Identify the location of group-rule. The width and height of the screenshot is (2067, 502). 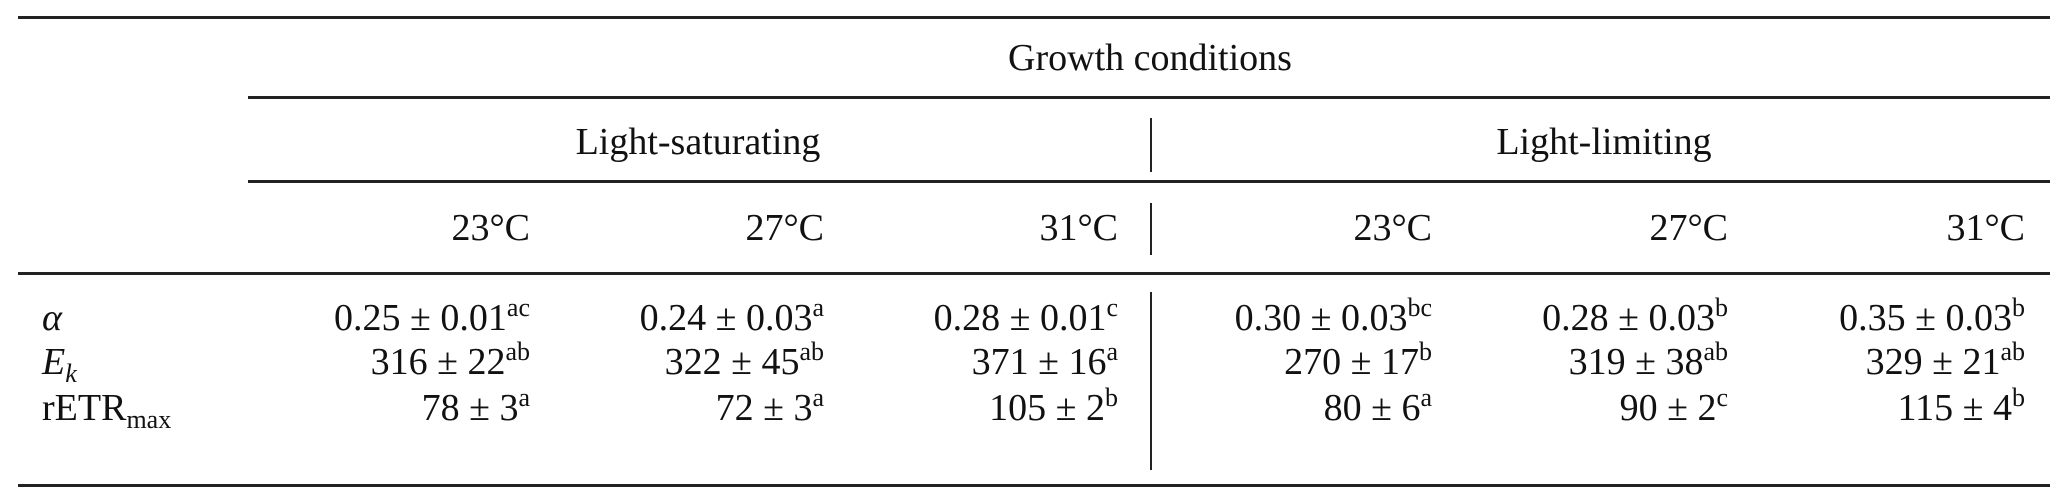
(1149, 181).